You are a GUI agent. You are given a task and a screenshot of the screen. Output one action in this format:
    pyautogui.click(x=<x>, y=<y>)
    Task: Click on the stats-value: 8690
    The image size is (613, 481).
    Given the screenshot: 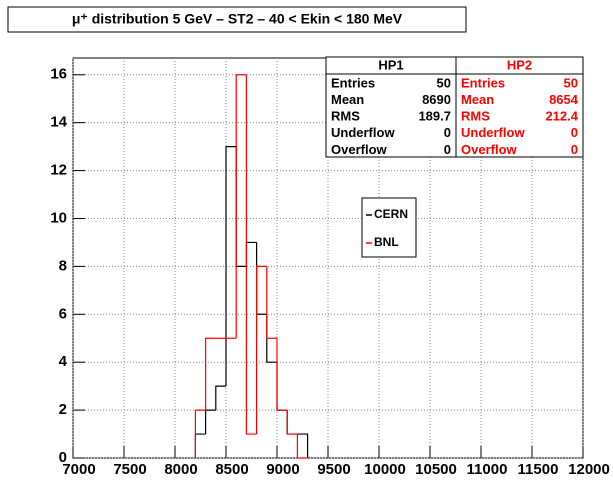 What is the action you would take?
    pyautogui.click(x=436, y=99)
    